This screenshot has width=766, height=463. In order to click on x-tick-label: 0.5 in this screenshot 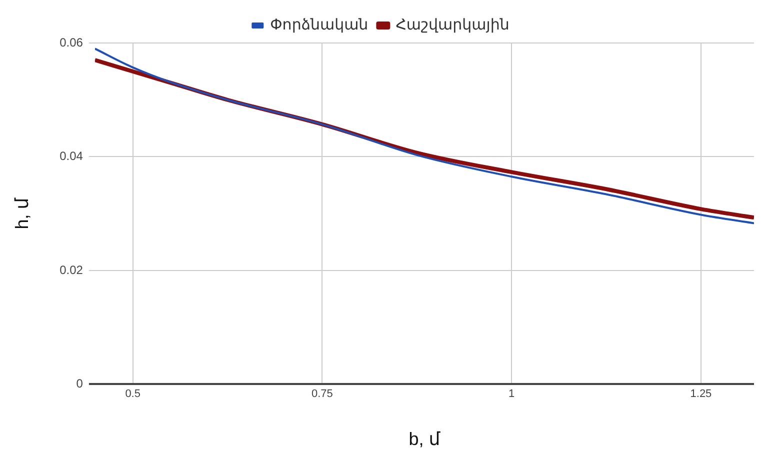, I will do `click(132, 394)`.